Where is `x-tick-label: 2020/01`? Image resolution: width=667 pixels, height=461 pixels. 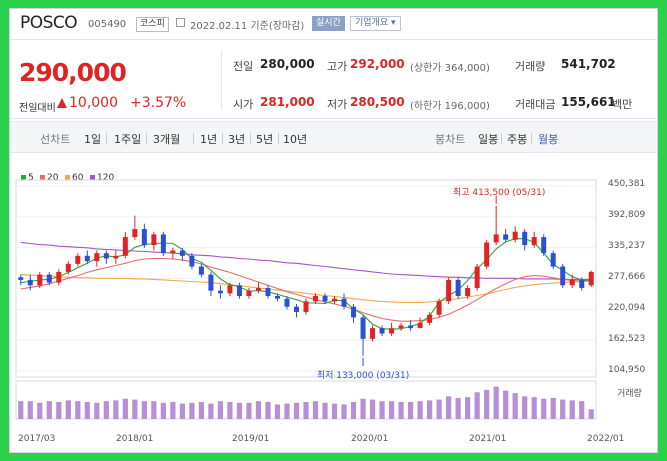 x-tick-label: 2020/01 is located at coordinates (370, 439).